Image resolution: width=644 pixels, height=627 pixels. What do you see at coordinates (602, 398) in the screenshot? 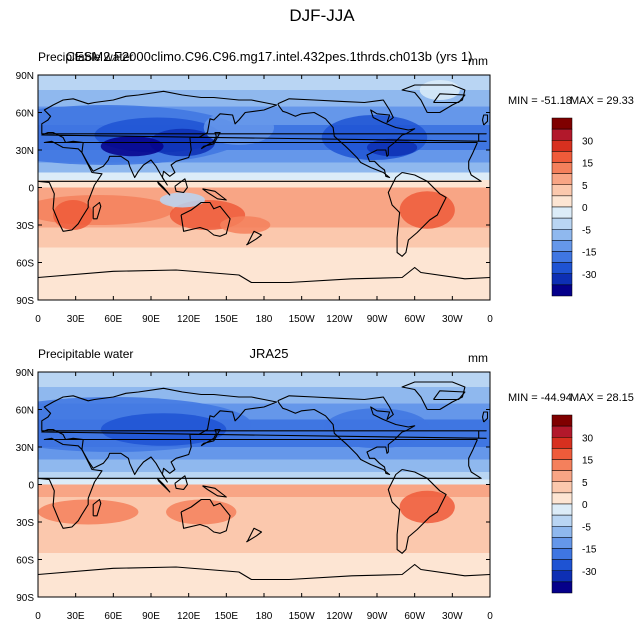
I see `max-label: MAX = 28.15` at bounding box center [602, 398].